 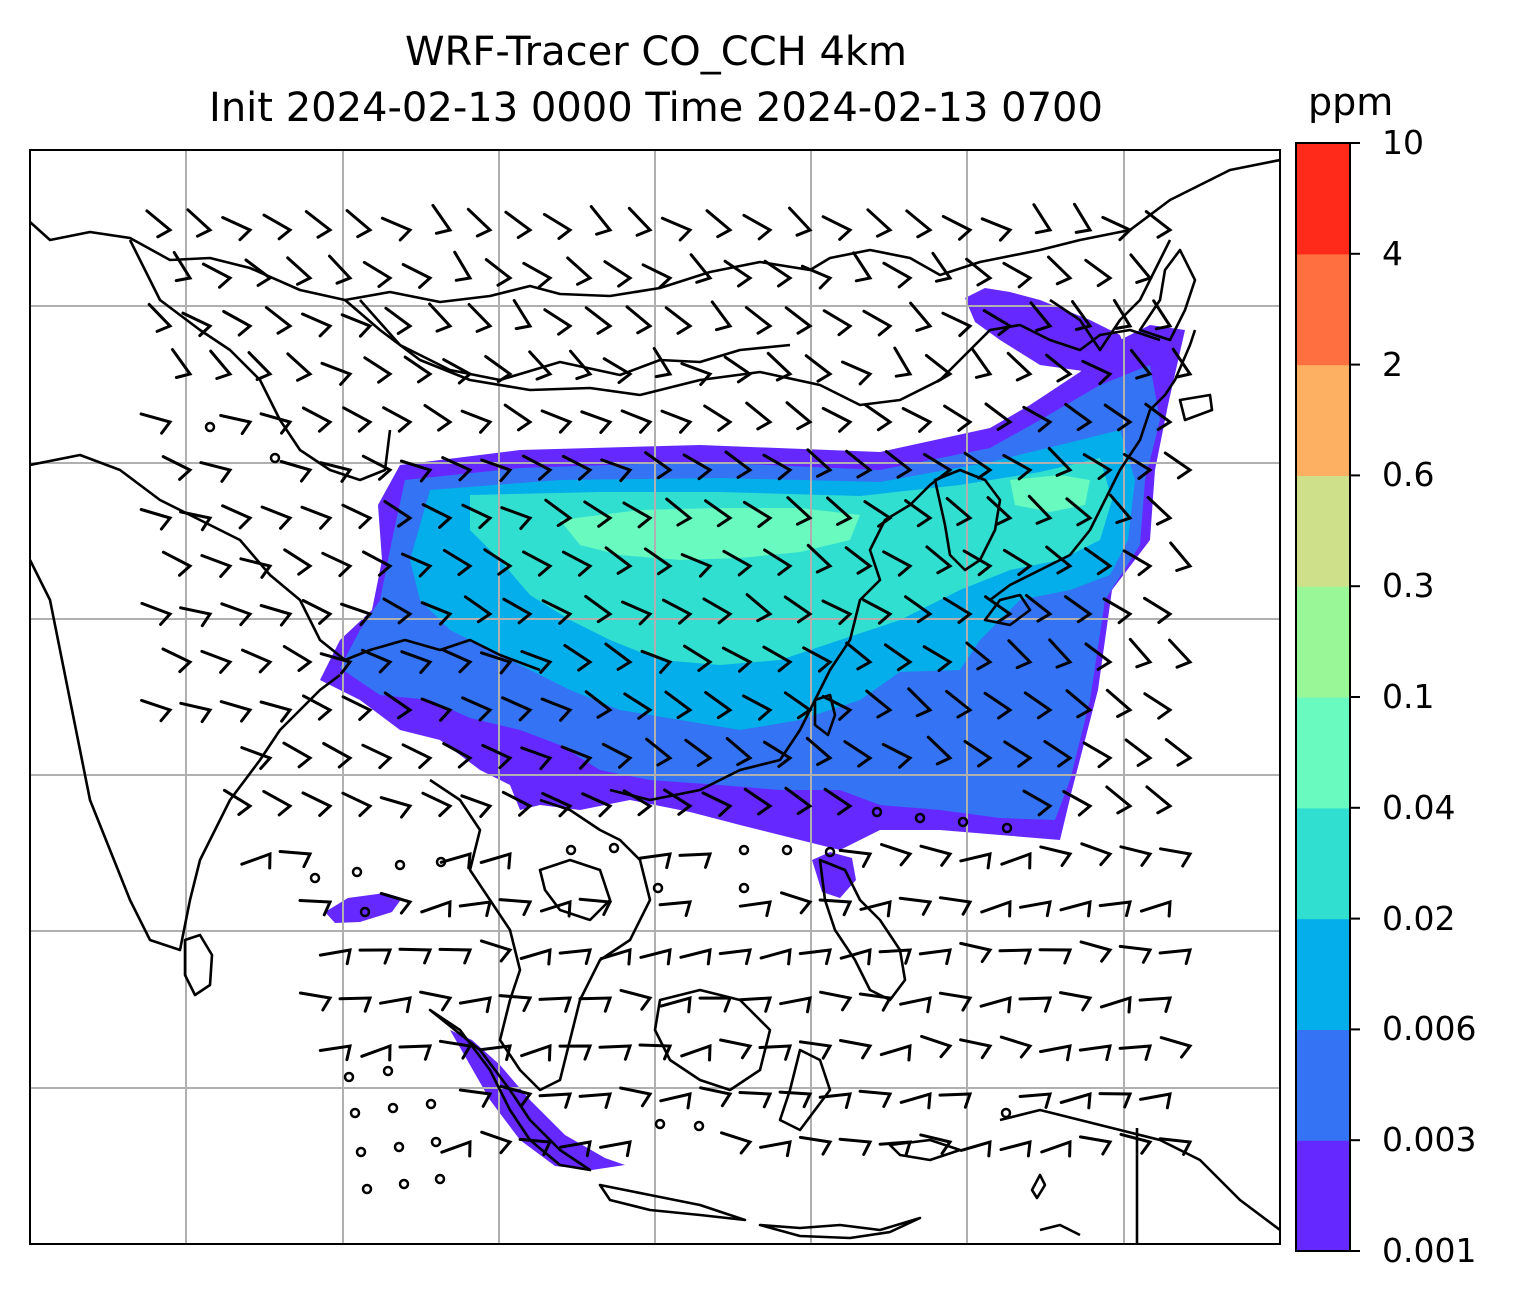 What do you see at coordinates (185, 755) in the screenshot?
I see `coastline-india` at bounding box center [185, 755].